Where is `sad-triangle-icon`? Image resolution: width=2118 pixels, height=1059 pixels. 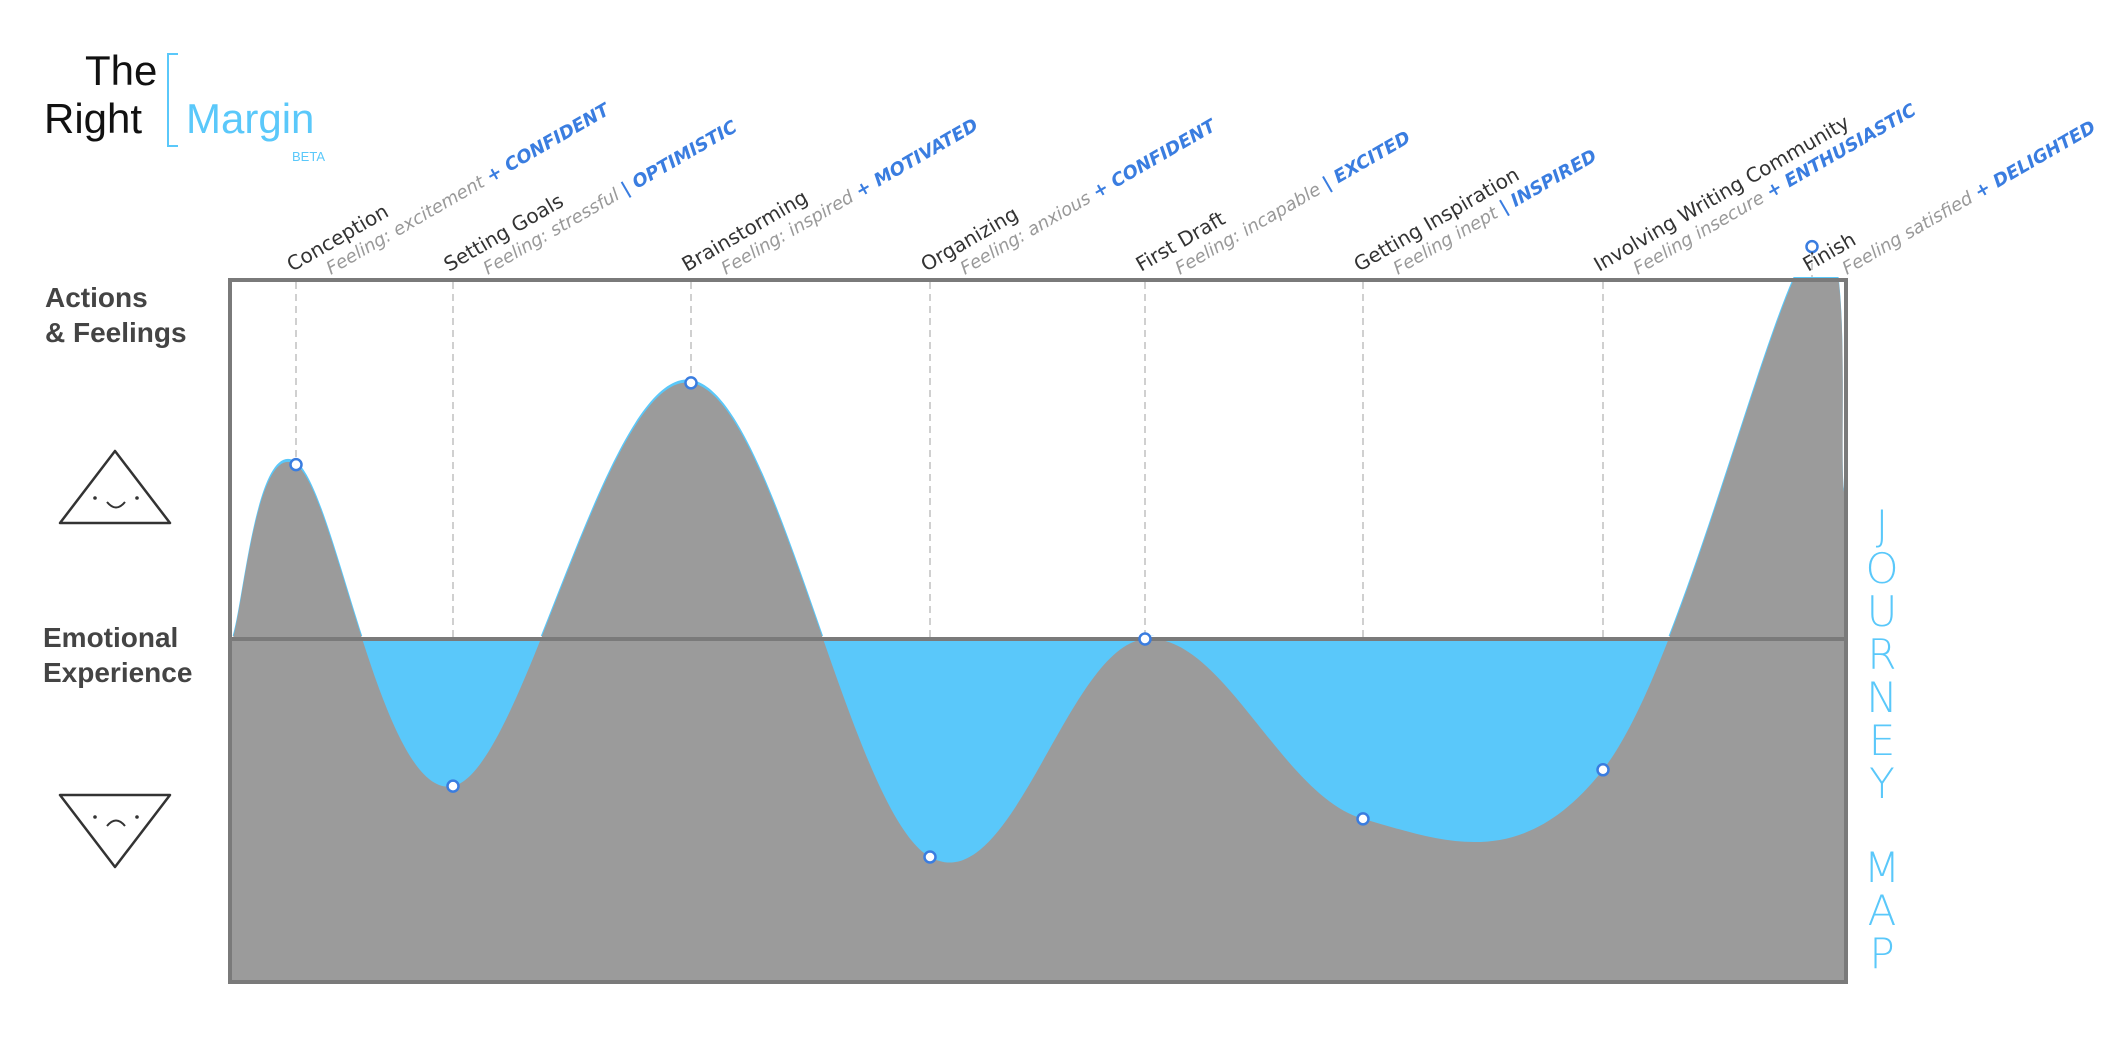 sad-triangle-icon is located at coordinates (115, 831).